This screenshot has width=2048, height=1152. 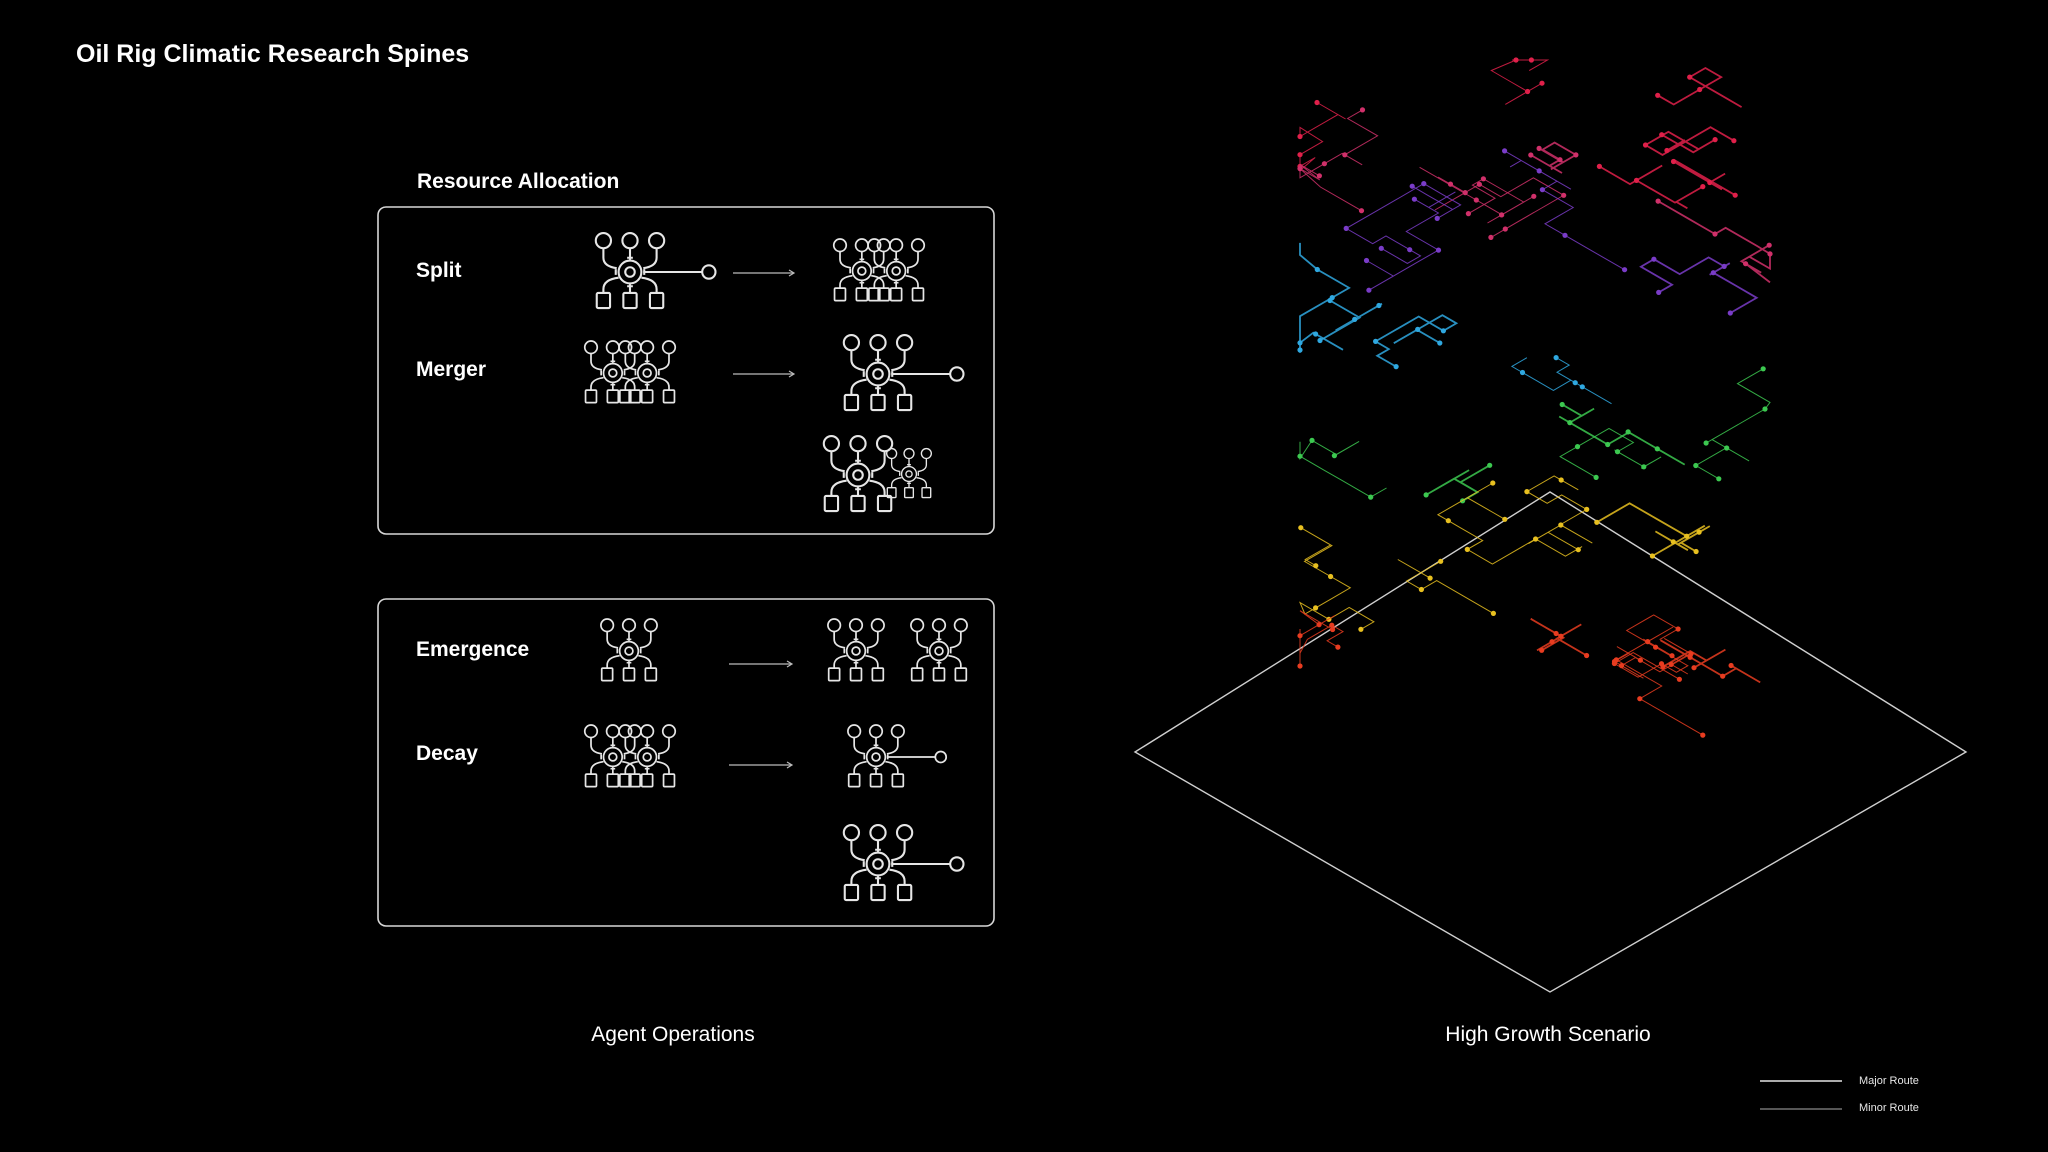 I want to click on split-before-agent-icon, so click(x=656, y=270).